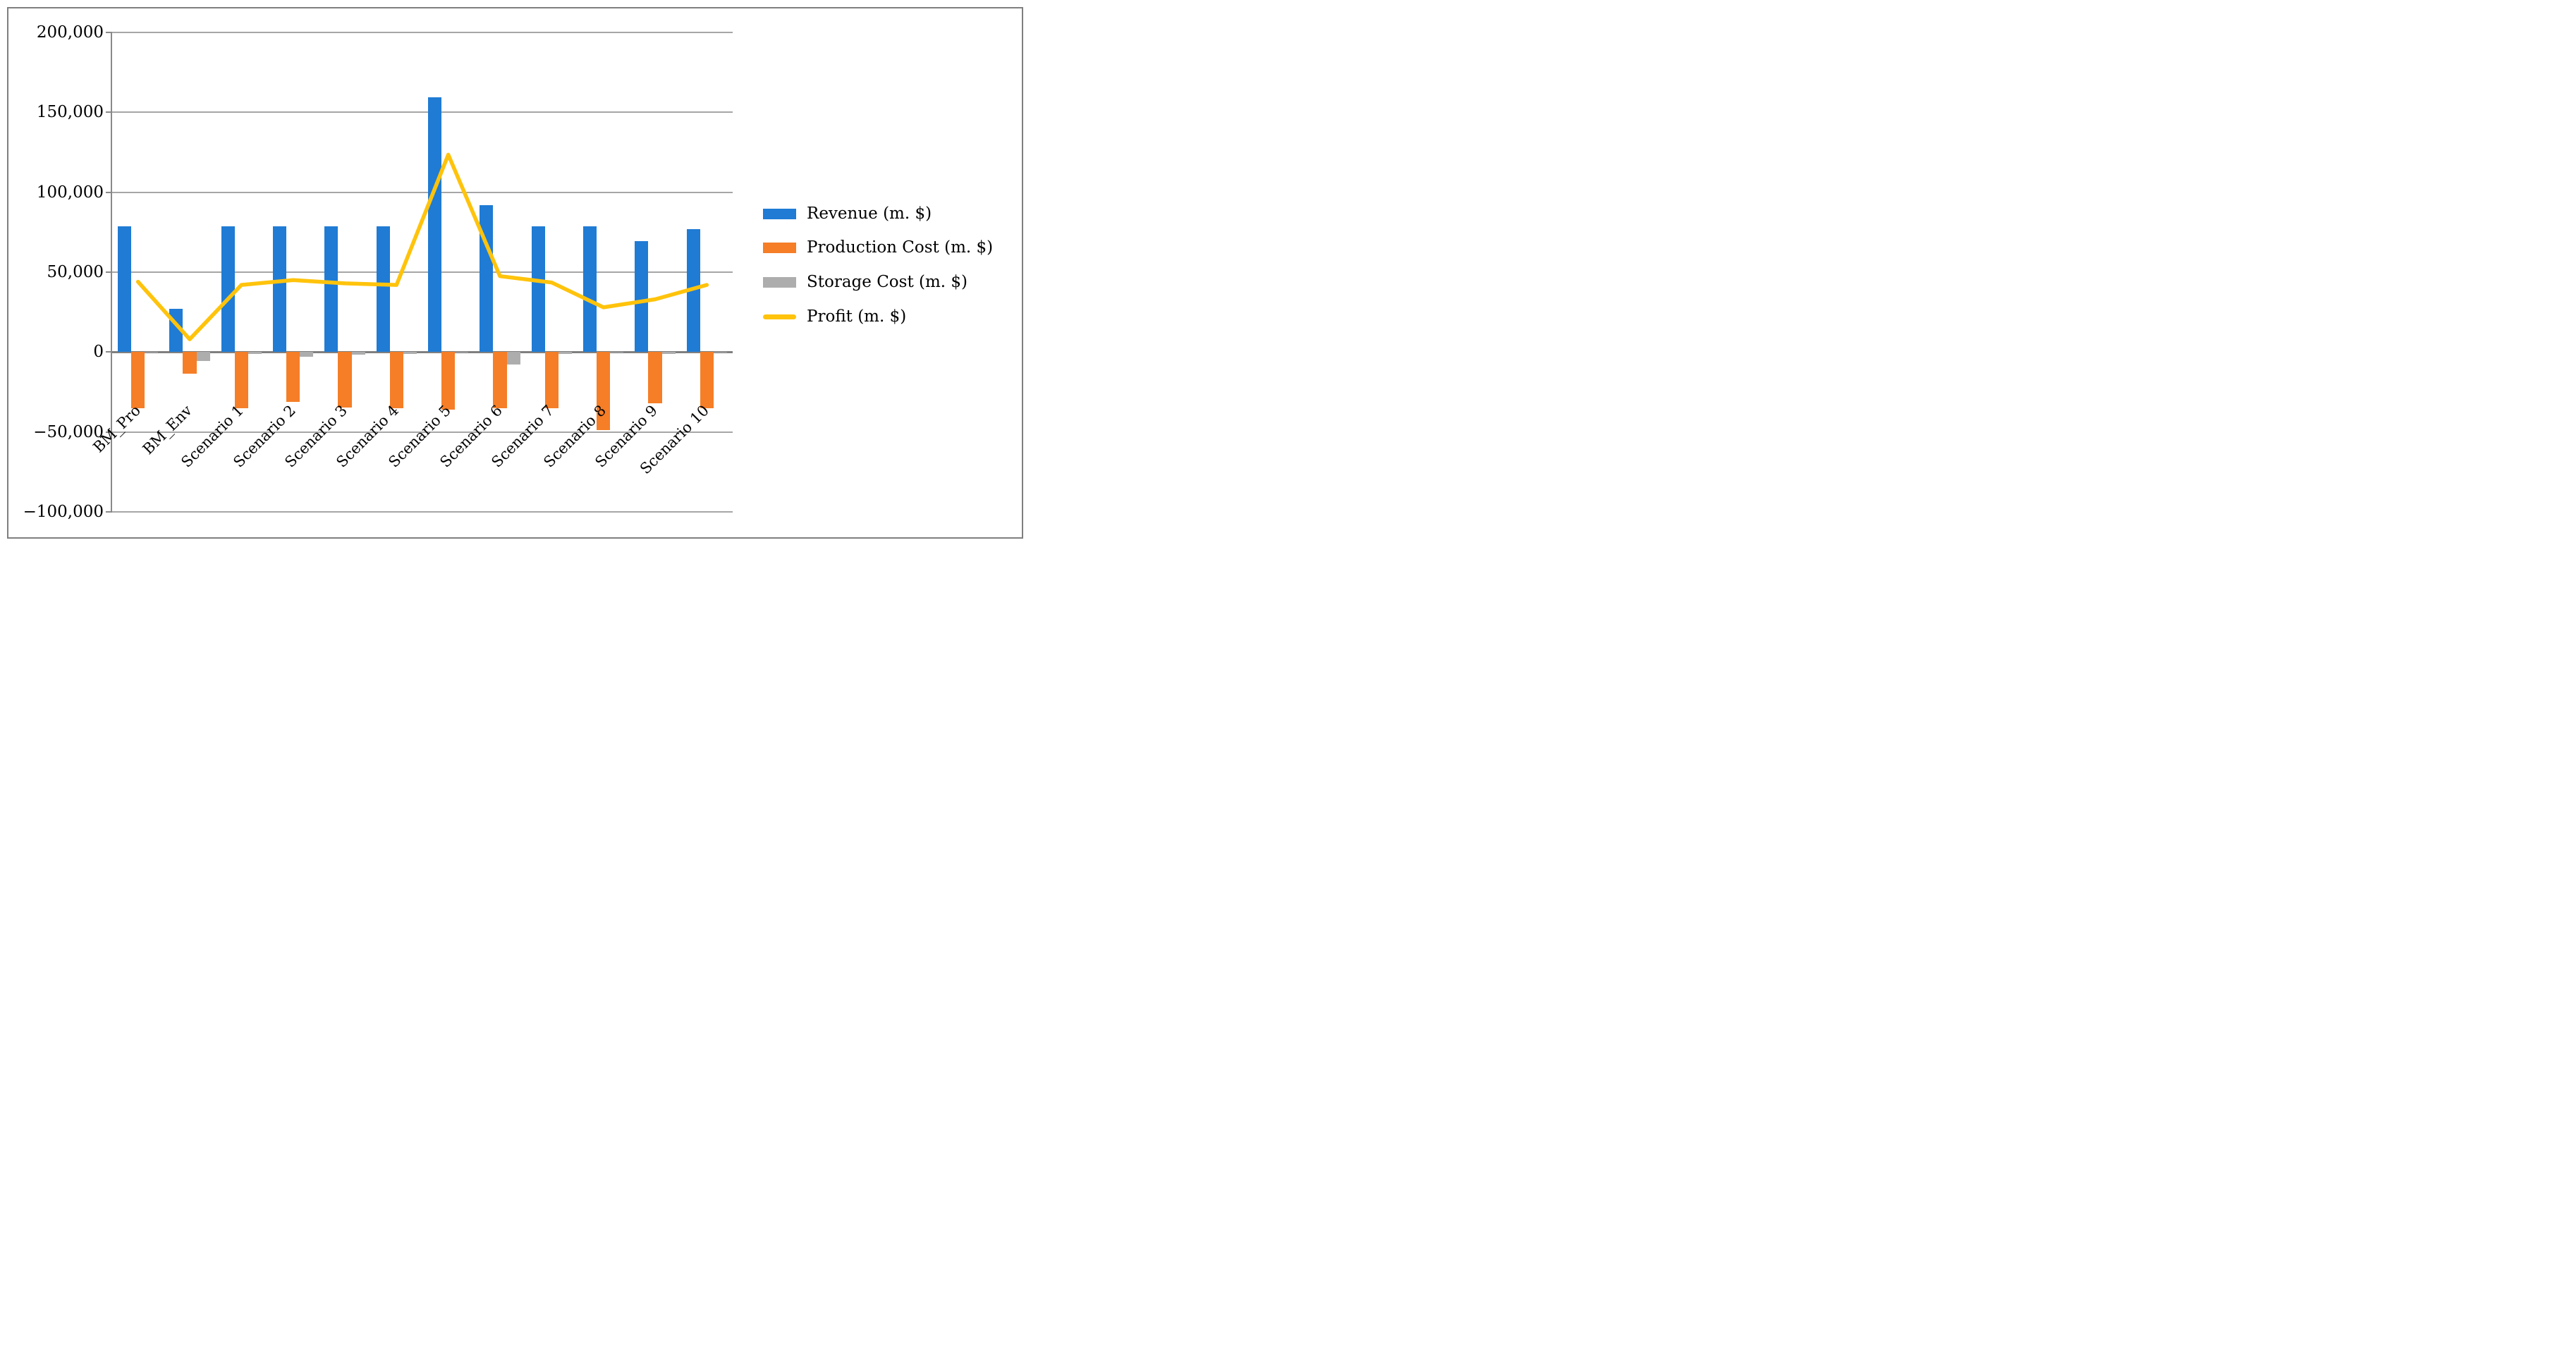 This screenshot has width=2576, height=1365. What do you see at coordinates (64, 512) in the screenshot?
I see `y-axis-label: −100,000` at bounding box center [64, 512].